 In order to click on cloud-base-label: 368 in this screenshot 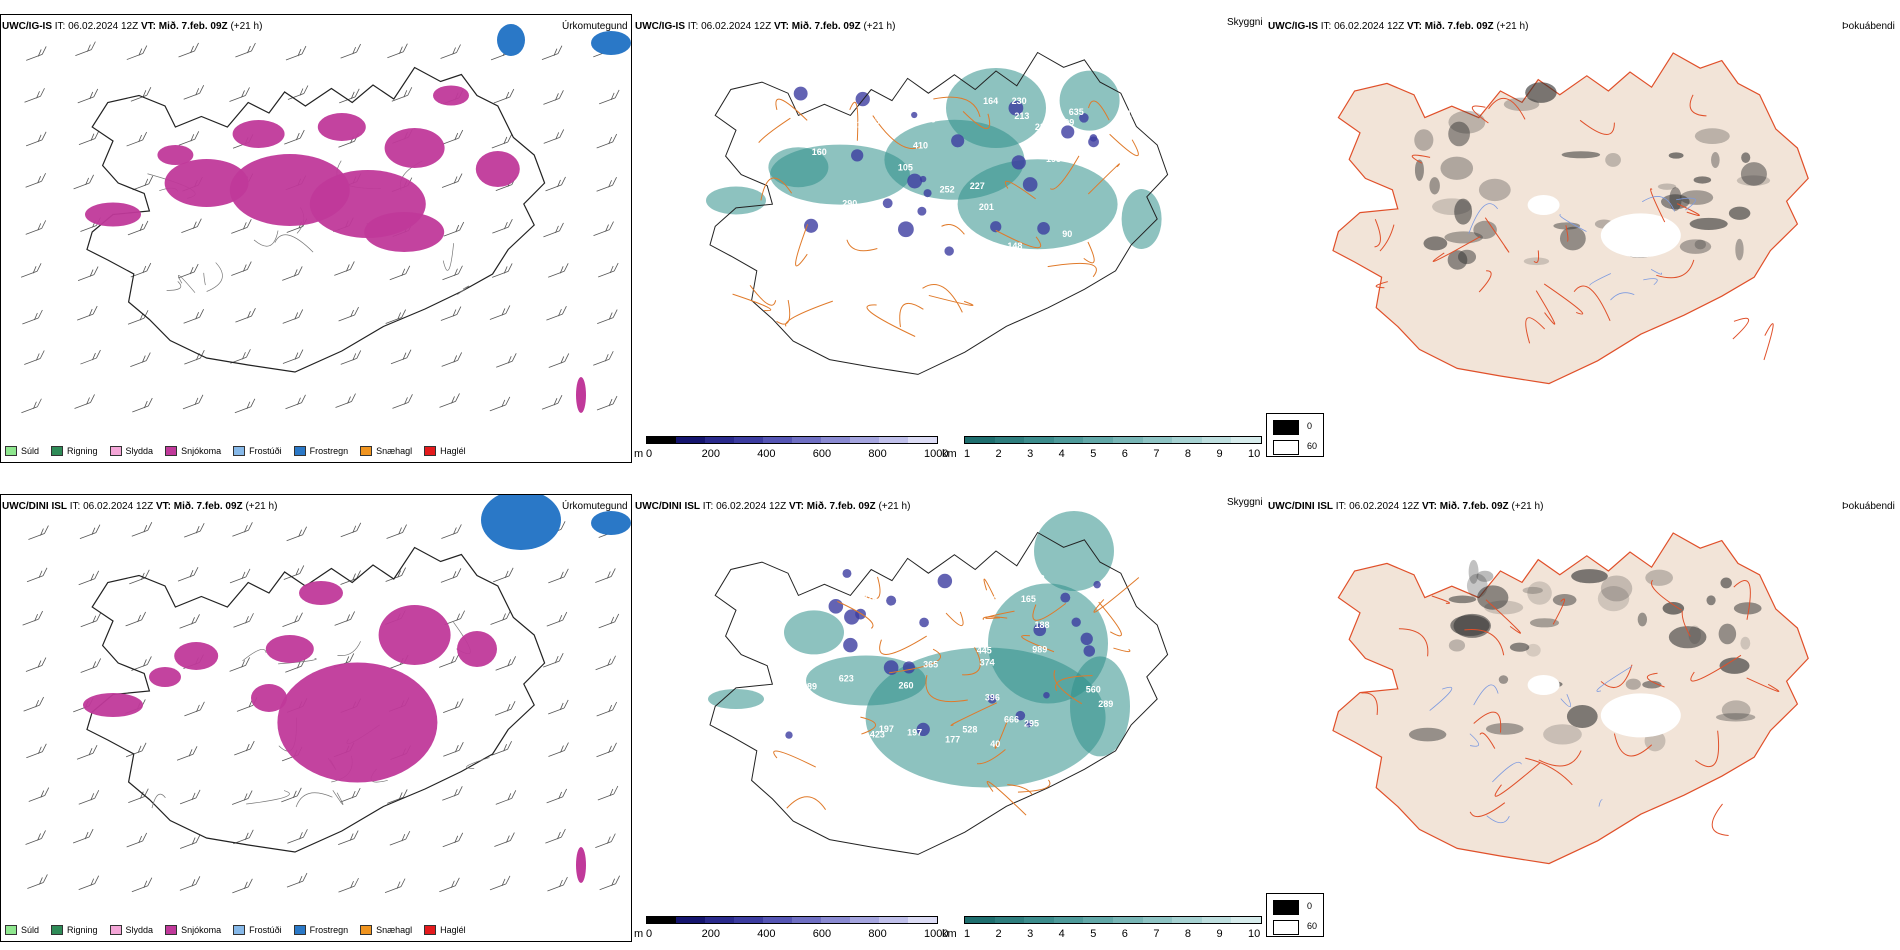, I will do `click(882, 121)`.